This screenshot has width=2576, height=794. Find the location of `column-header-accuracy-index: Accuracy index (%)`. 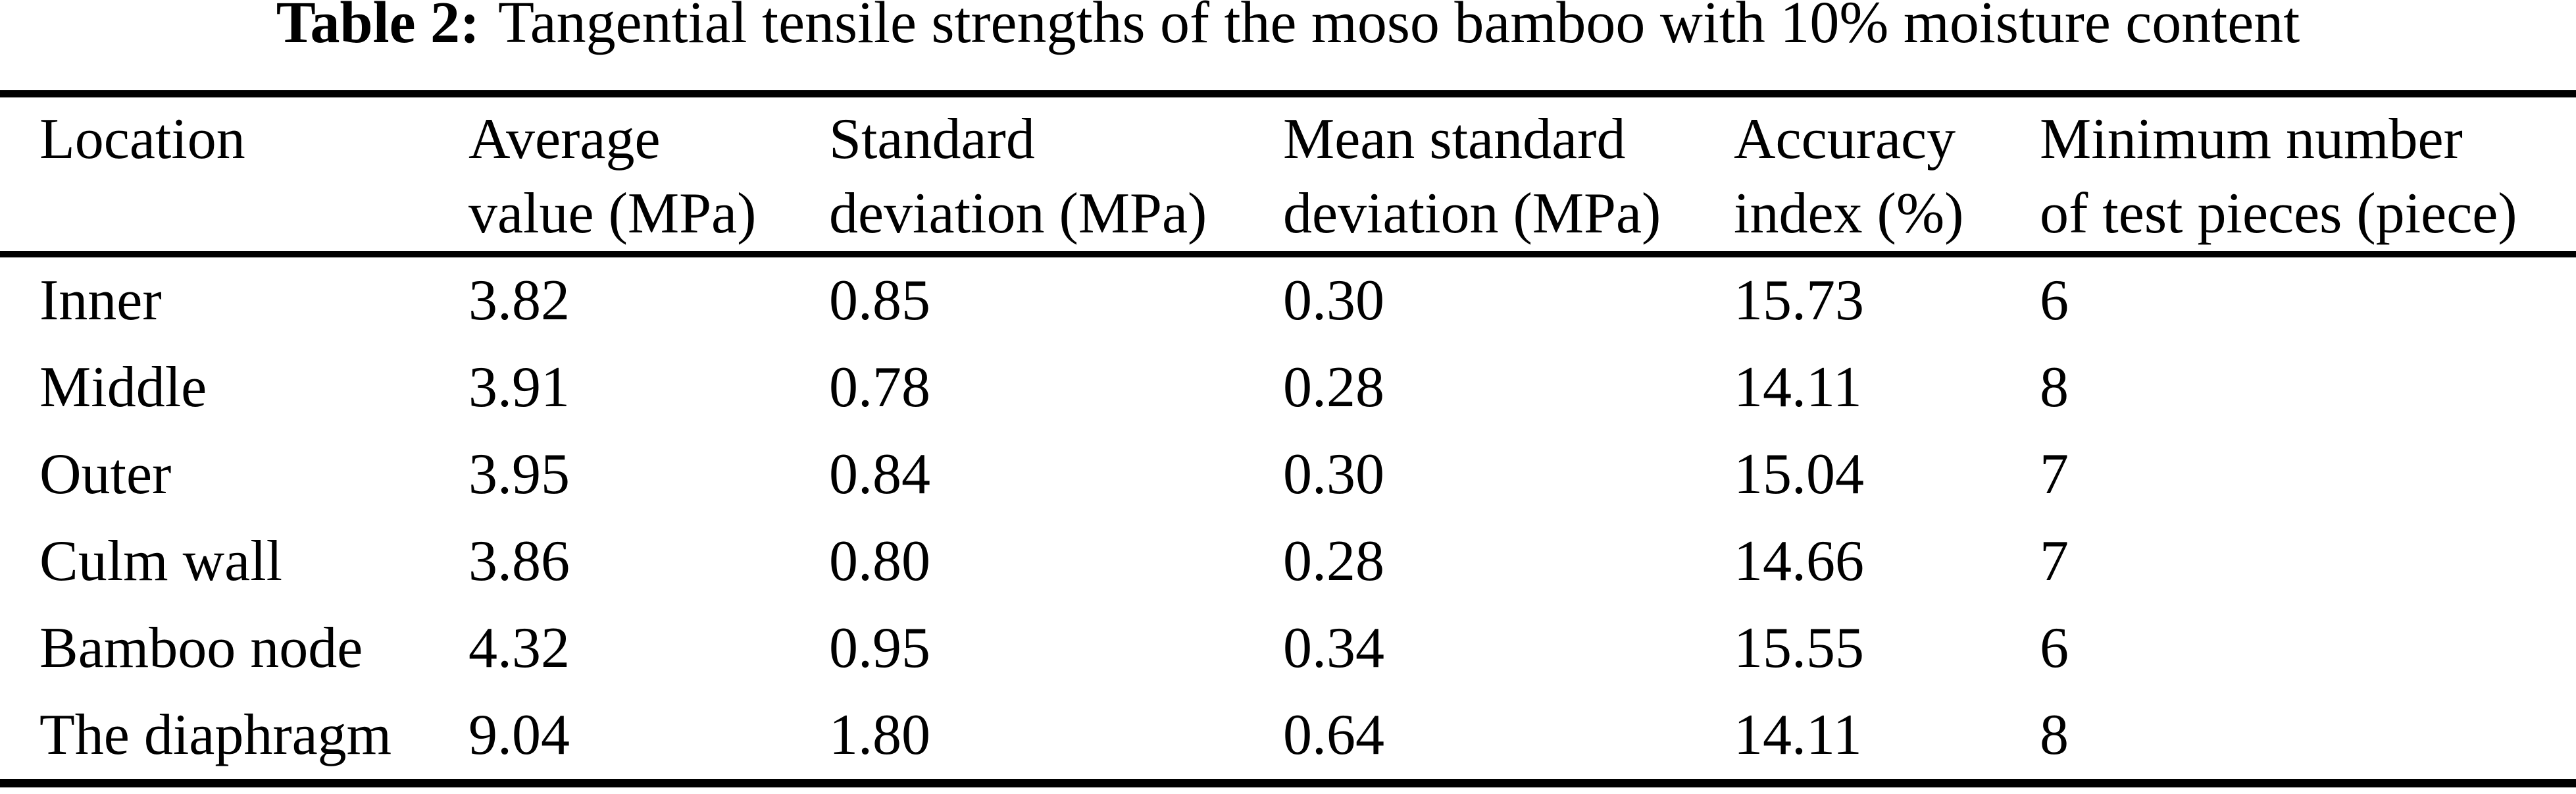

column-header-accuracy-index: Accuracy index (%) is located at coordinates (1887, 175).